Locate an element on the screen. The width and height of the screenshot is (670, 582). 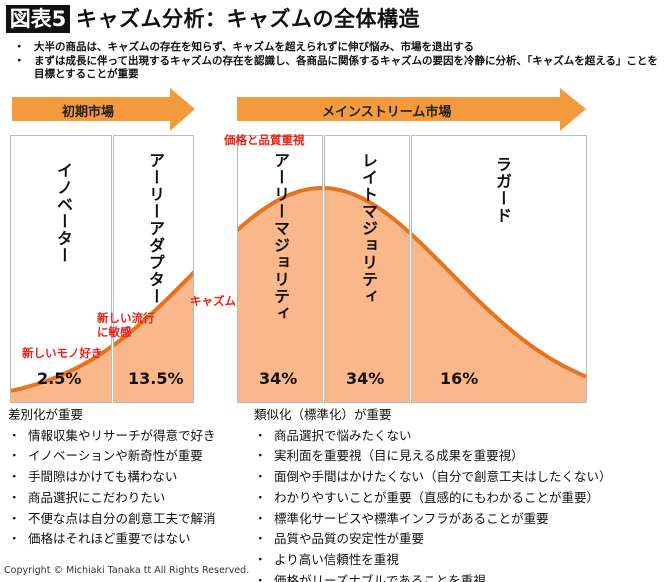
list-item: 商品選択で悩みたくない is located at coordinates (433, 436).